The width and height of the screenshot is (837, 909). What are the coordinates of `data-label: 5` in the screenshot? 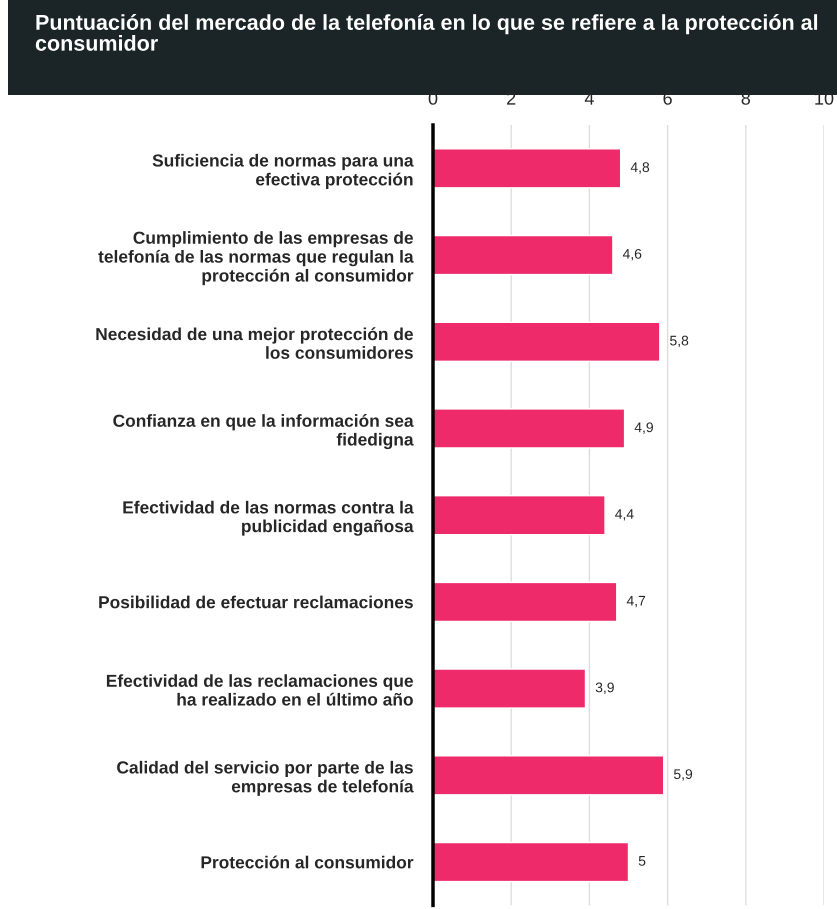 It's located at (642, 861).